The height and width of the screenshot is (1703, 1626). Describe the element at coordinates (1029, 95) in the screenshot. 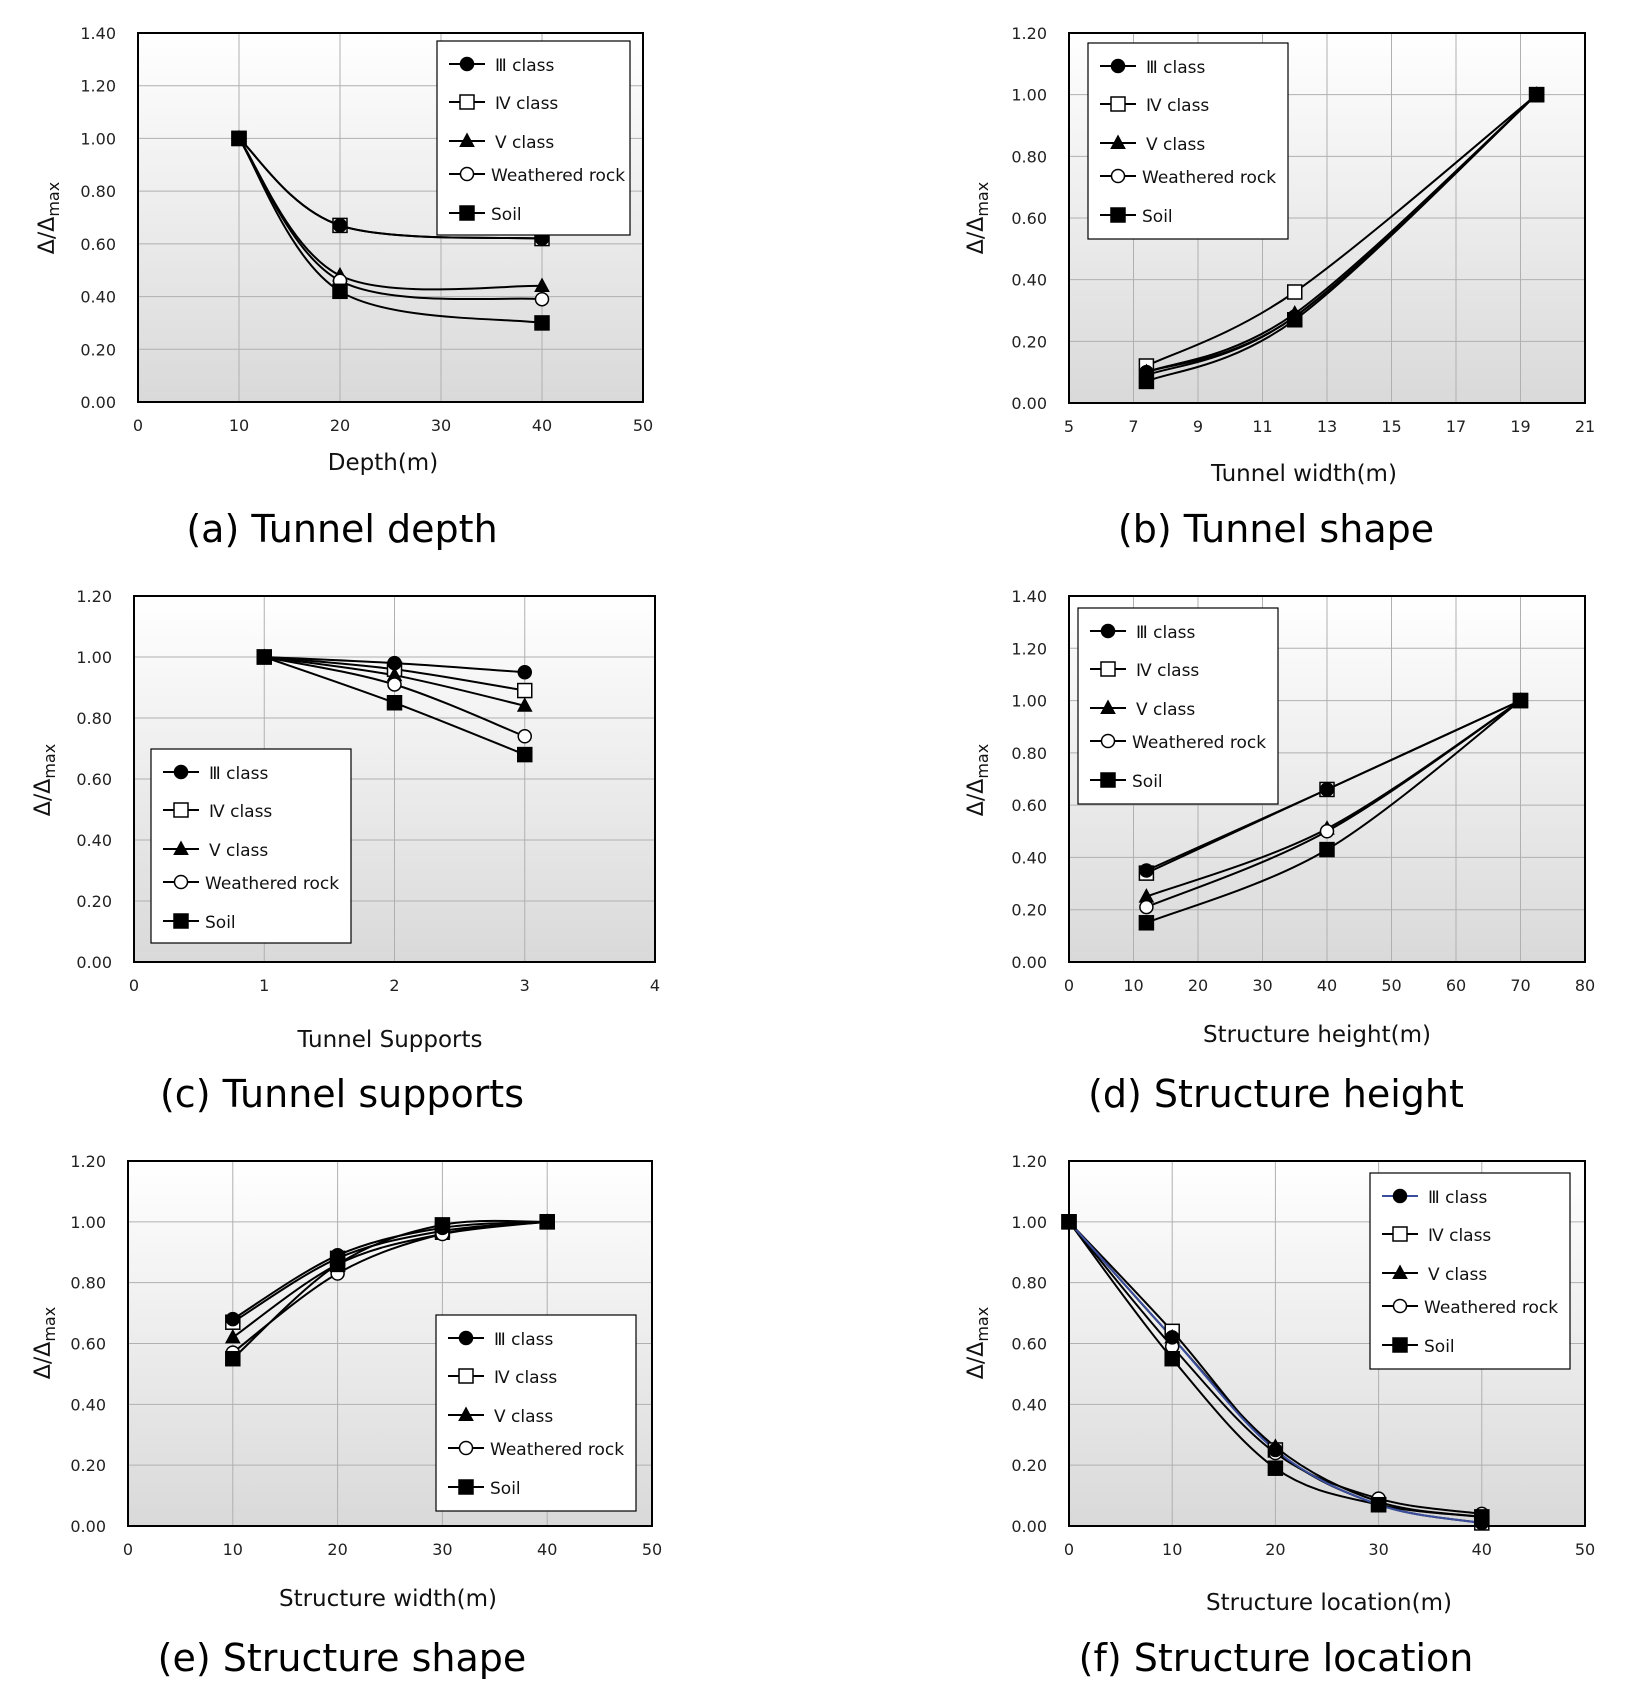

I see `y-tick-label: 1.00` at that location.